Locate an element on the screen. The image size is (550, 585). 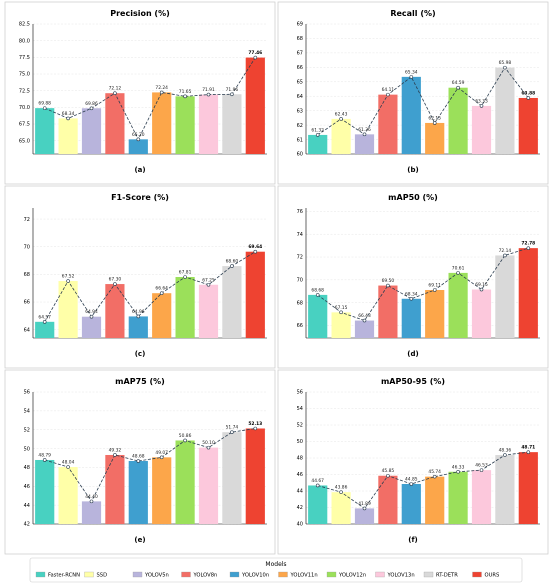
y-tick-label: 48 is located at coordinates (27, 468).